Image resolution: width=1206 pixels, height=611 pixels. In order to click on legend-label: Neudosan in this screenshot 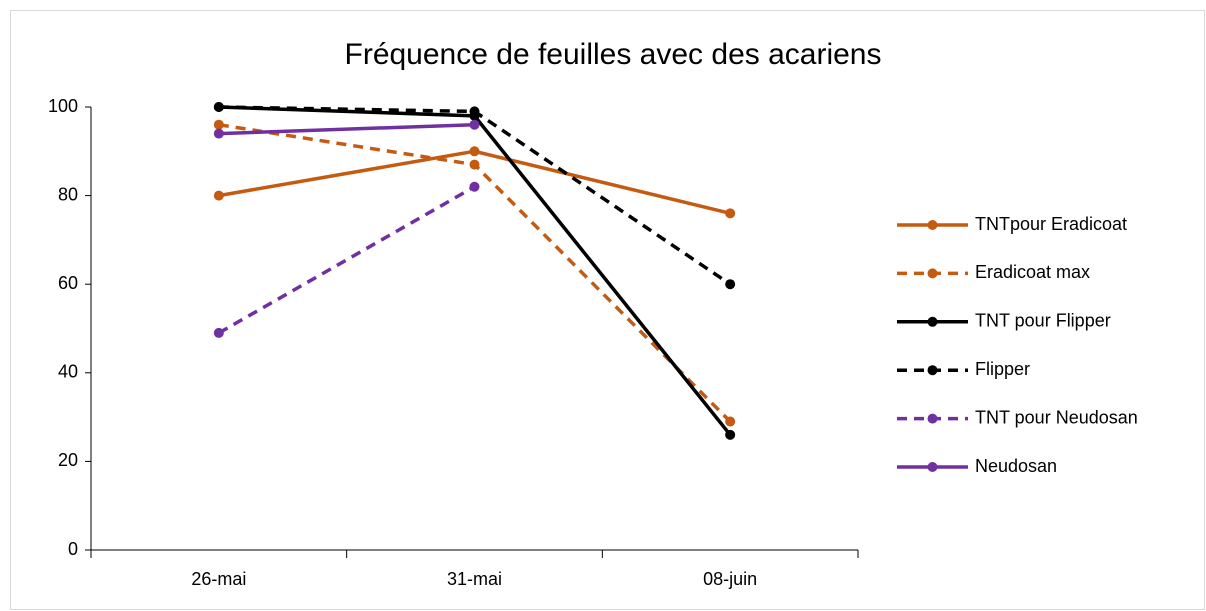, I will do `click(1016, 466)`.